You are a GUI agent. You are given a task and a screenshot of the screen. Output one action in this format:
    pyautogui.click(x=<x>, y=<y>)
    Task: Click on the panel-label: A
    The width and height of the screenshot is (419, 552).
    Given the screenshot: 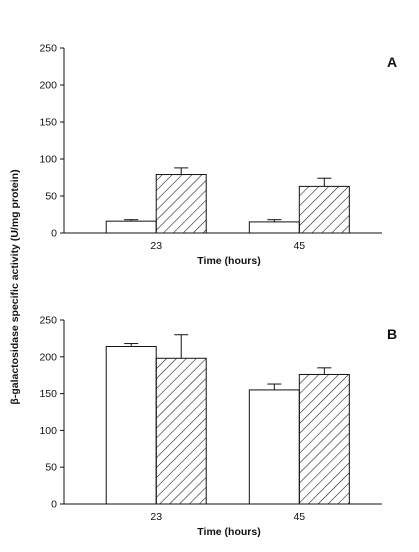 What is the action you would take?
    pyautogui.click(x=392, y=62)
    